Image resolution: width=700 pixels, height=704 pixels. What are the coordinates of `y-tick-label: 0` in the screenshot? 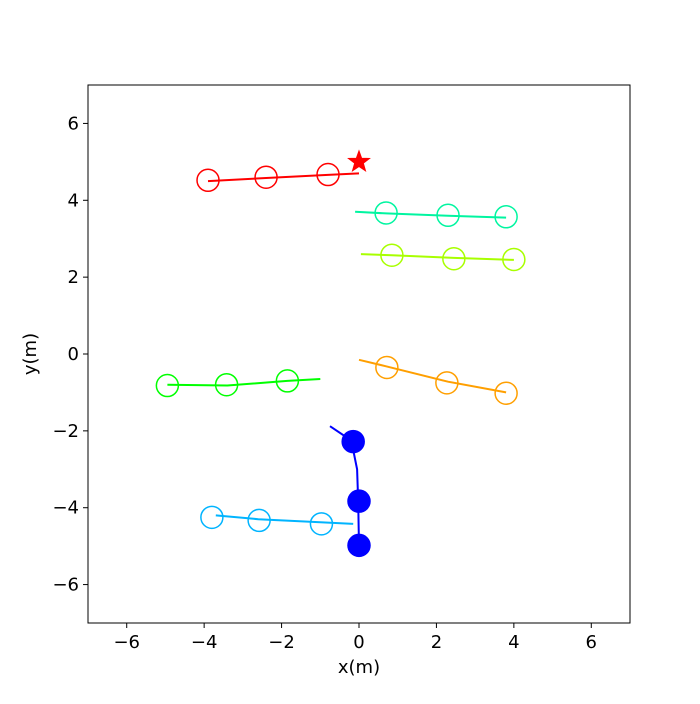 It's located at (73, 354).